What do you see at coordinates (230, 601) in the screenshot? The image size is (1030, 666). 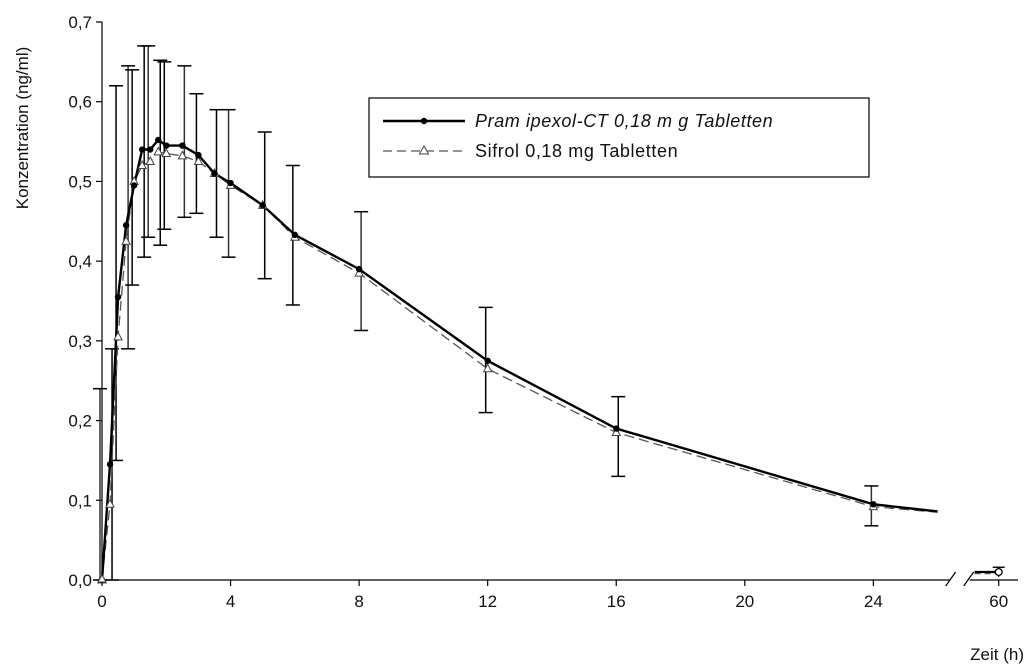 I see `x-tick-label: 4` at bounding box center [230, 601].